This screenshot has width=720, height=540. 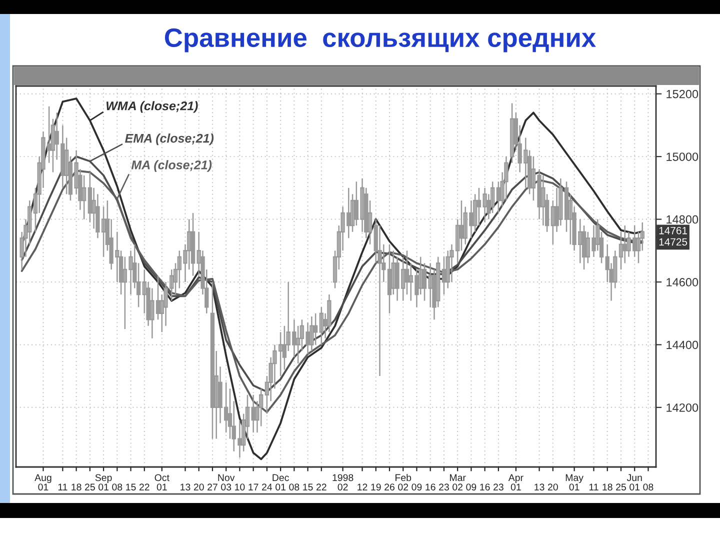 What do you see at coordinates (343, 482) in the screenshot?
I see `x-tick-label: 1998 02` at bounding box center [343, 482].